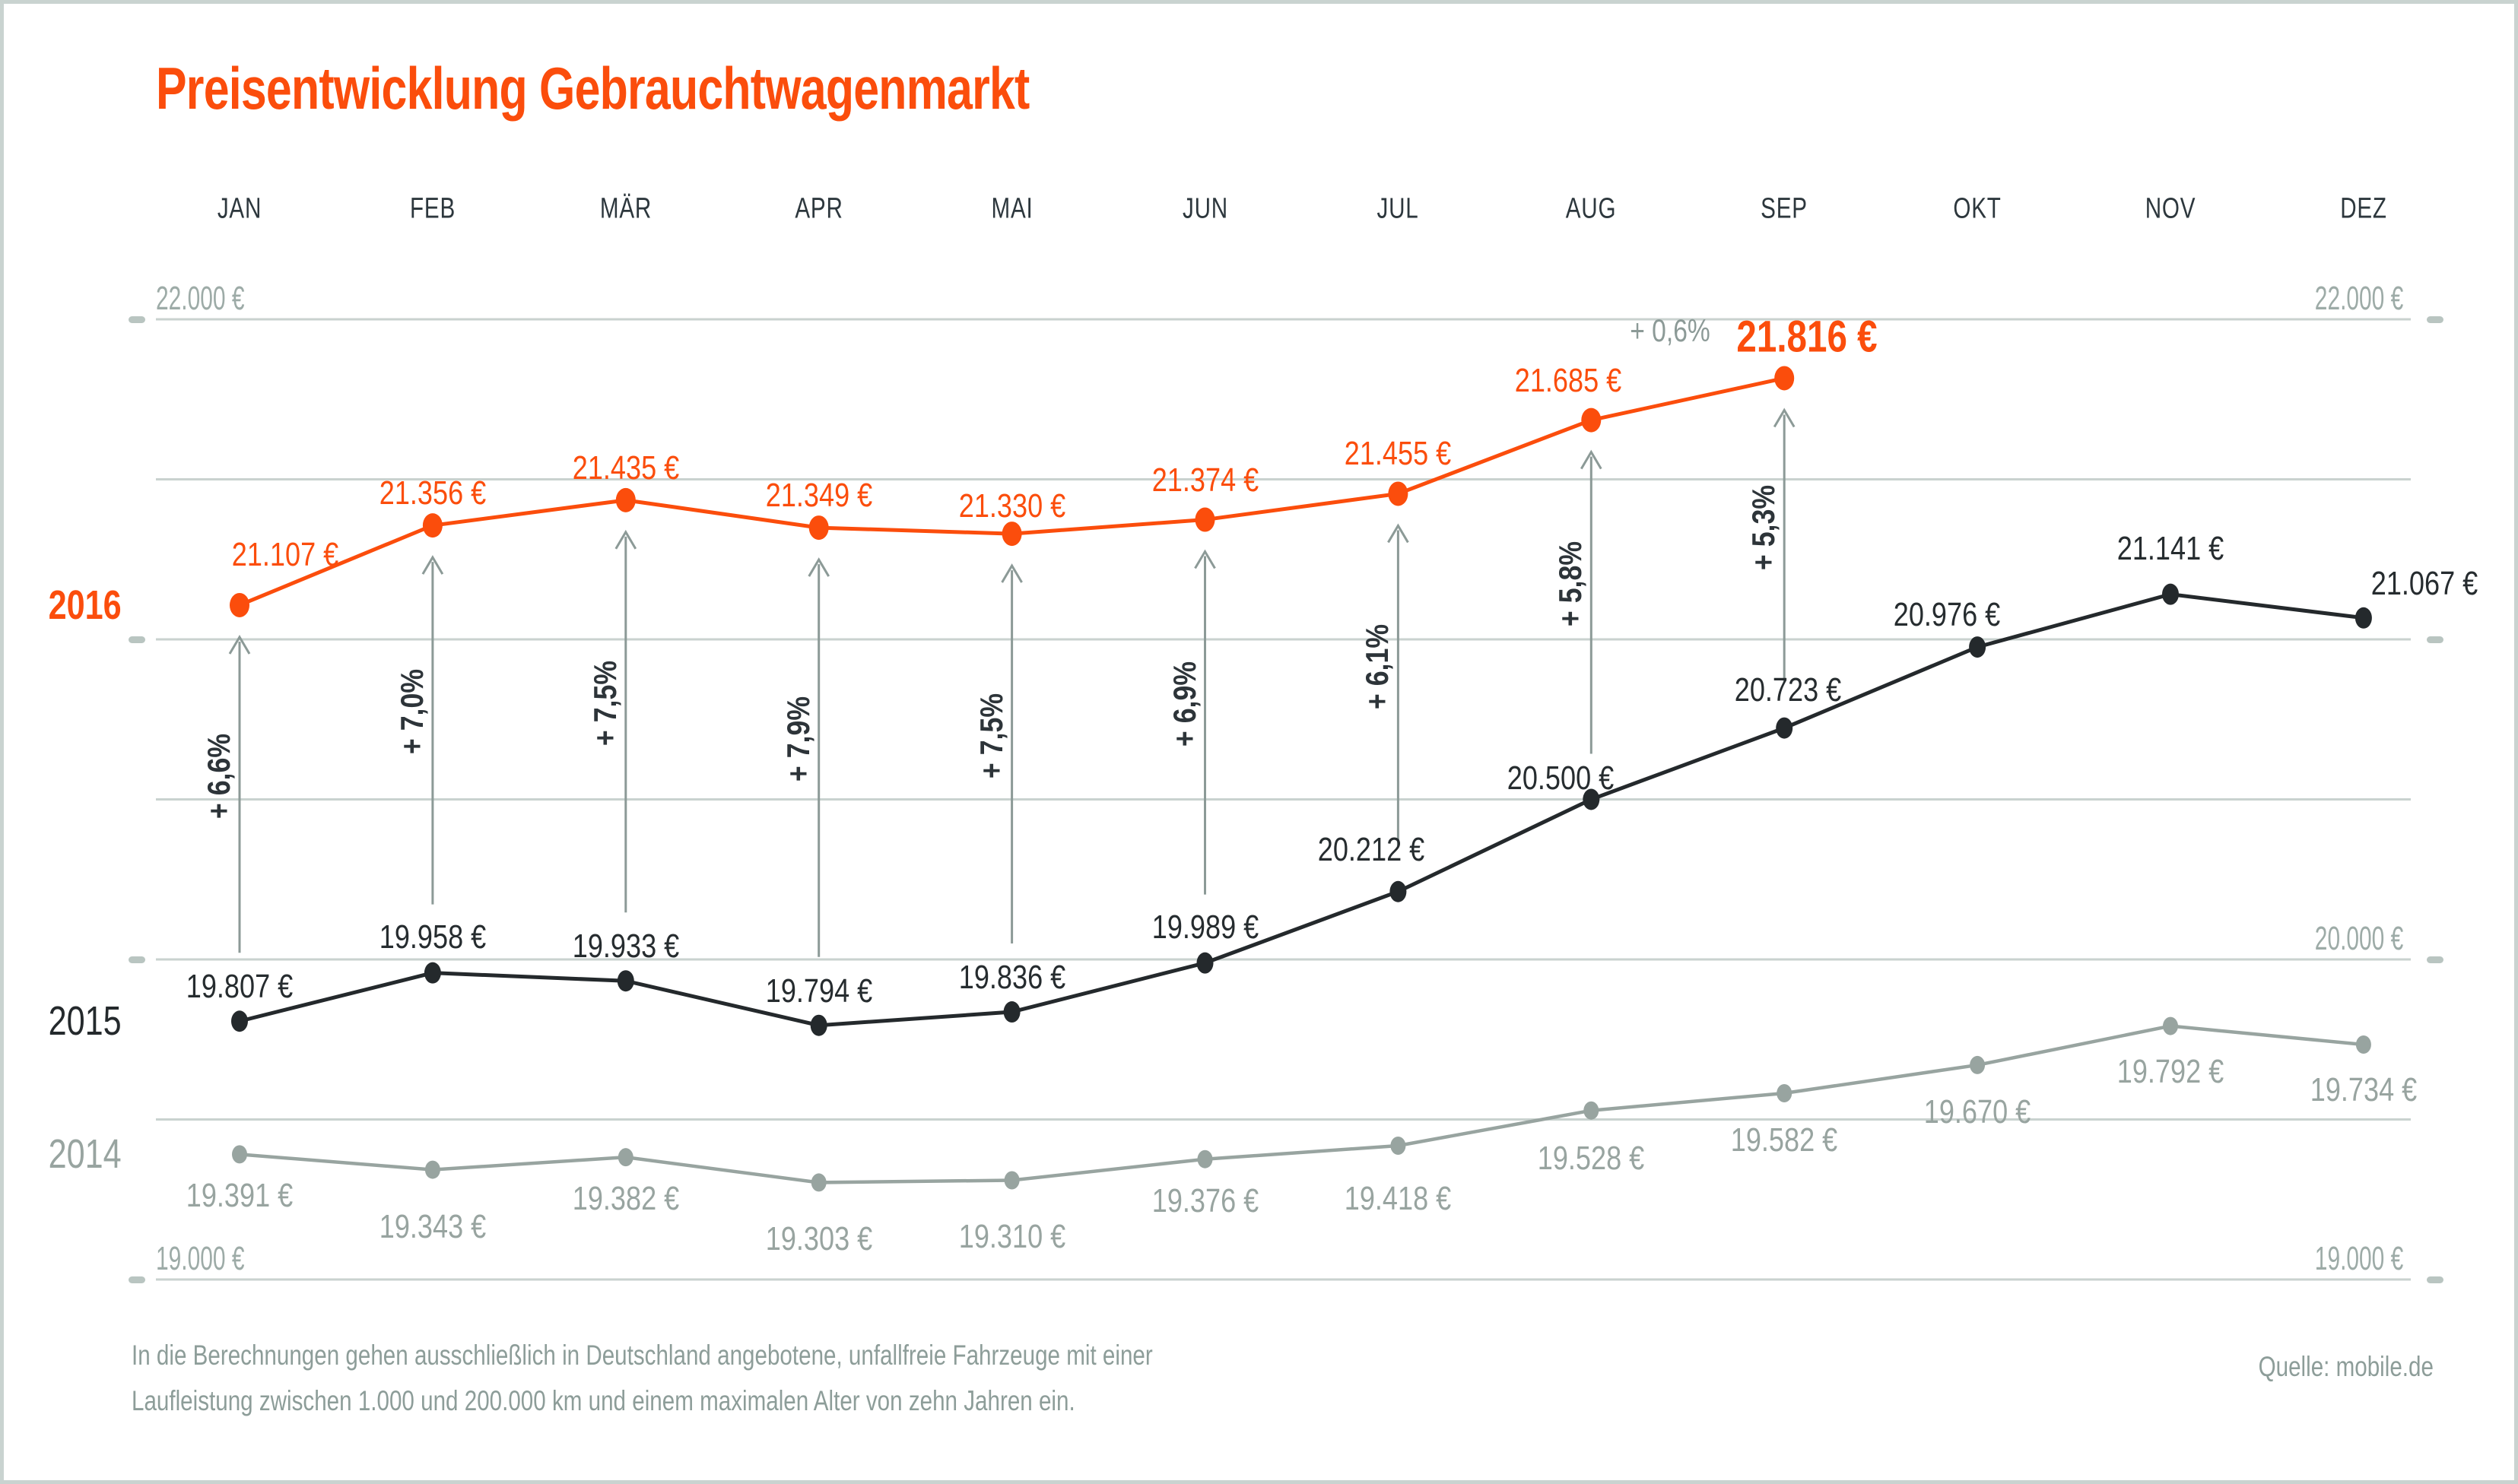 This screenshot has height=1484, width=2518. What do you see at coordinates (1398, 208) in the screenshot?
I see `month-label-JUL: JUL` at bounding box center [1398, 208].